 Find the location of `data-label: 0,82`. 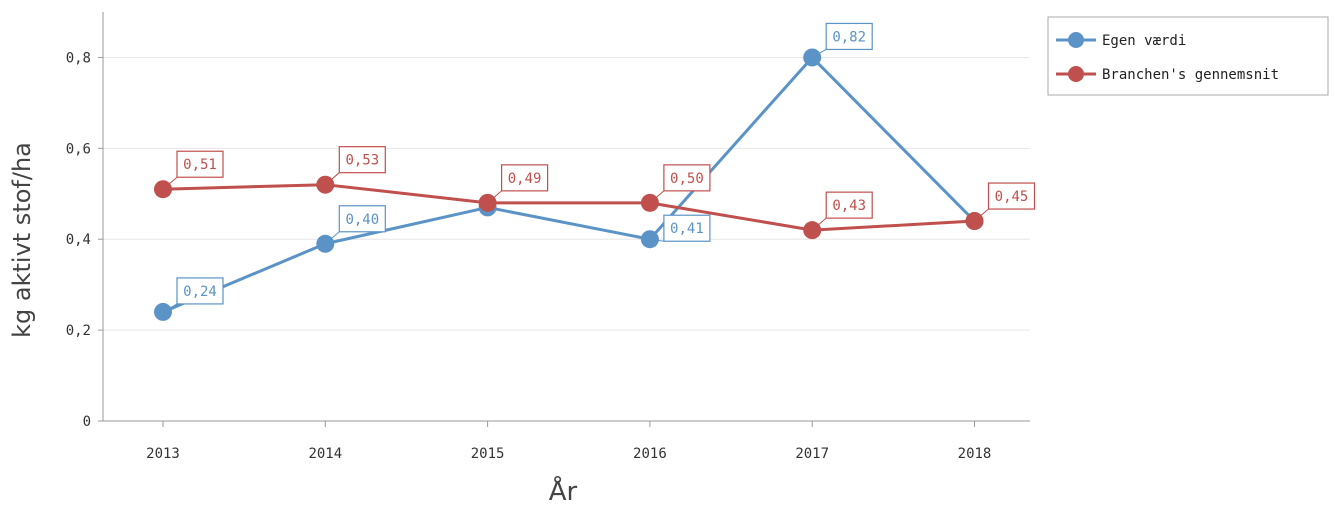

data-label: 0,82 is located at coordinates (849, 37).